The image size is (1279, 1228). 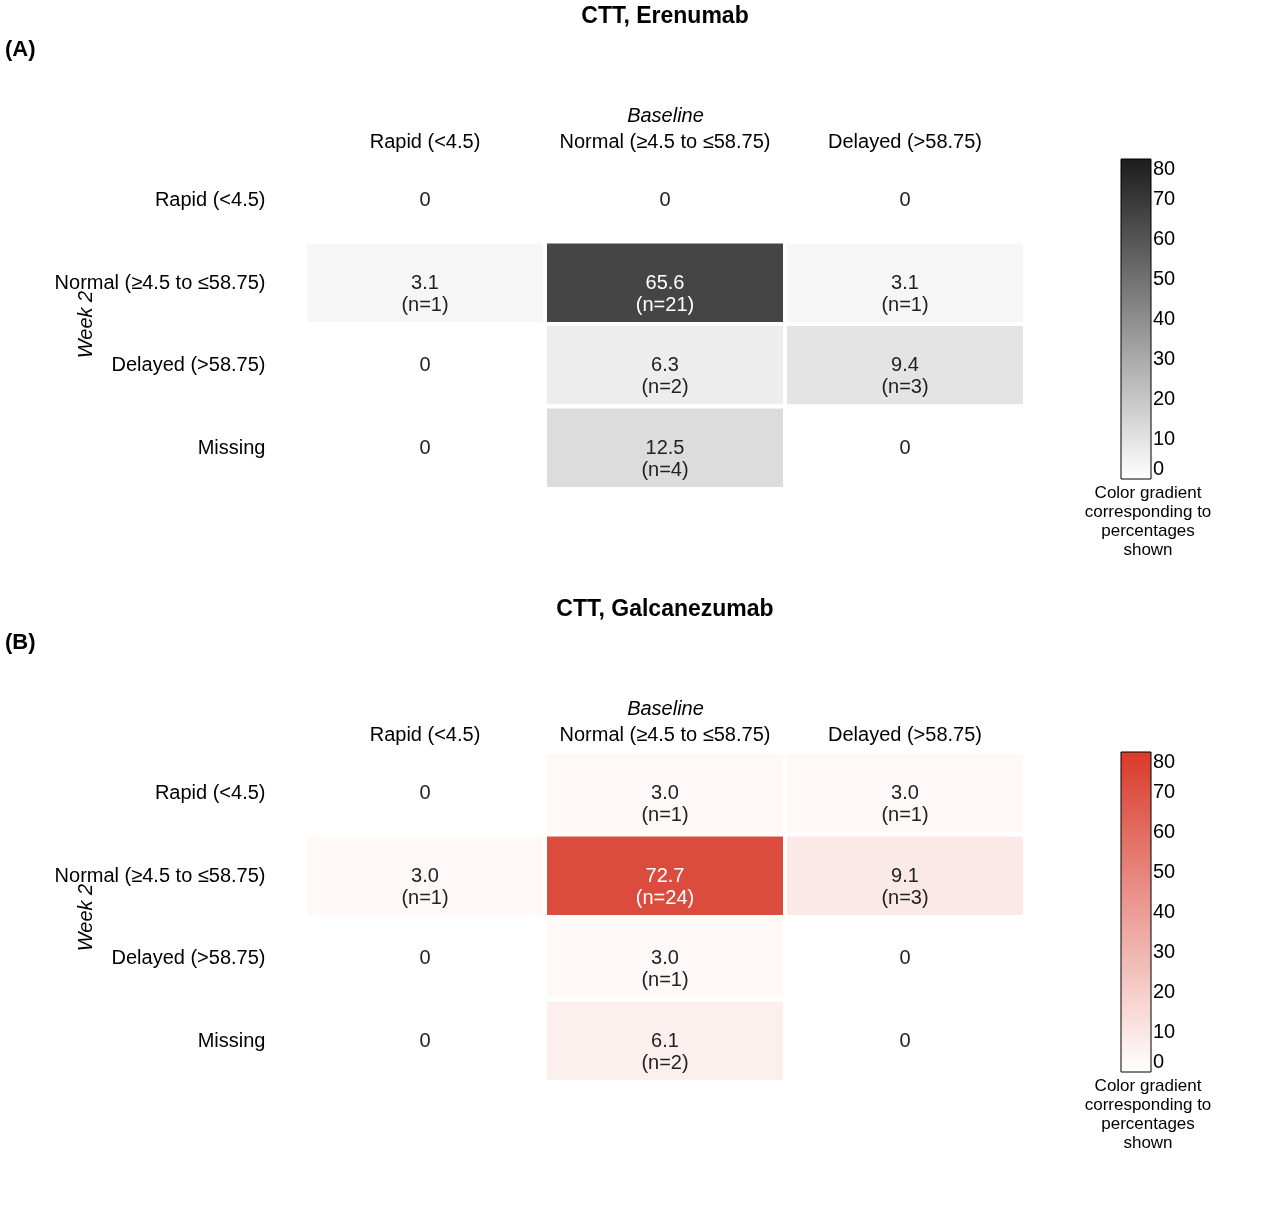 I want to click on chart-title: CTT, Erenumab, so click(x=665, y=15).